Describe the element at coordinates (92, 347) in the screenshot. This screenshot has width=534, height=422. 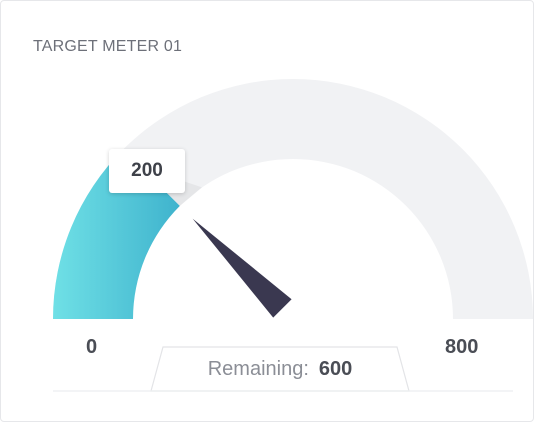
I see `gauge-min-label: 0` at that location.